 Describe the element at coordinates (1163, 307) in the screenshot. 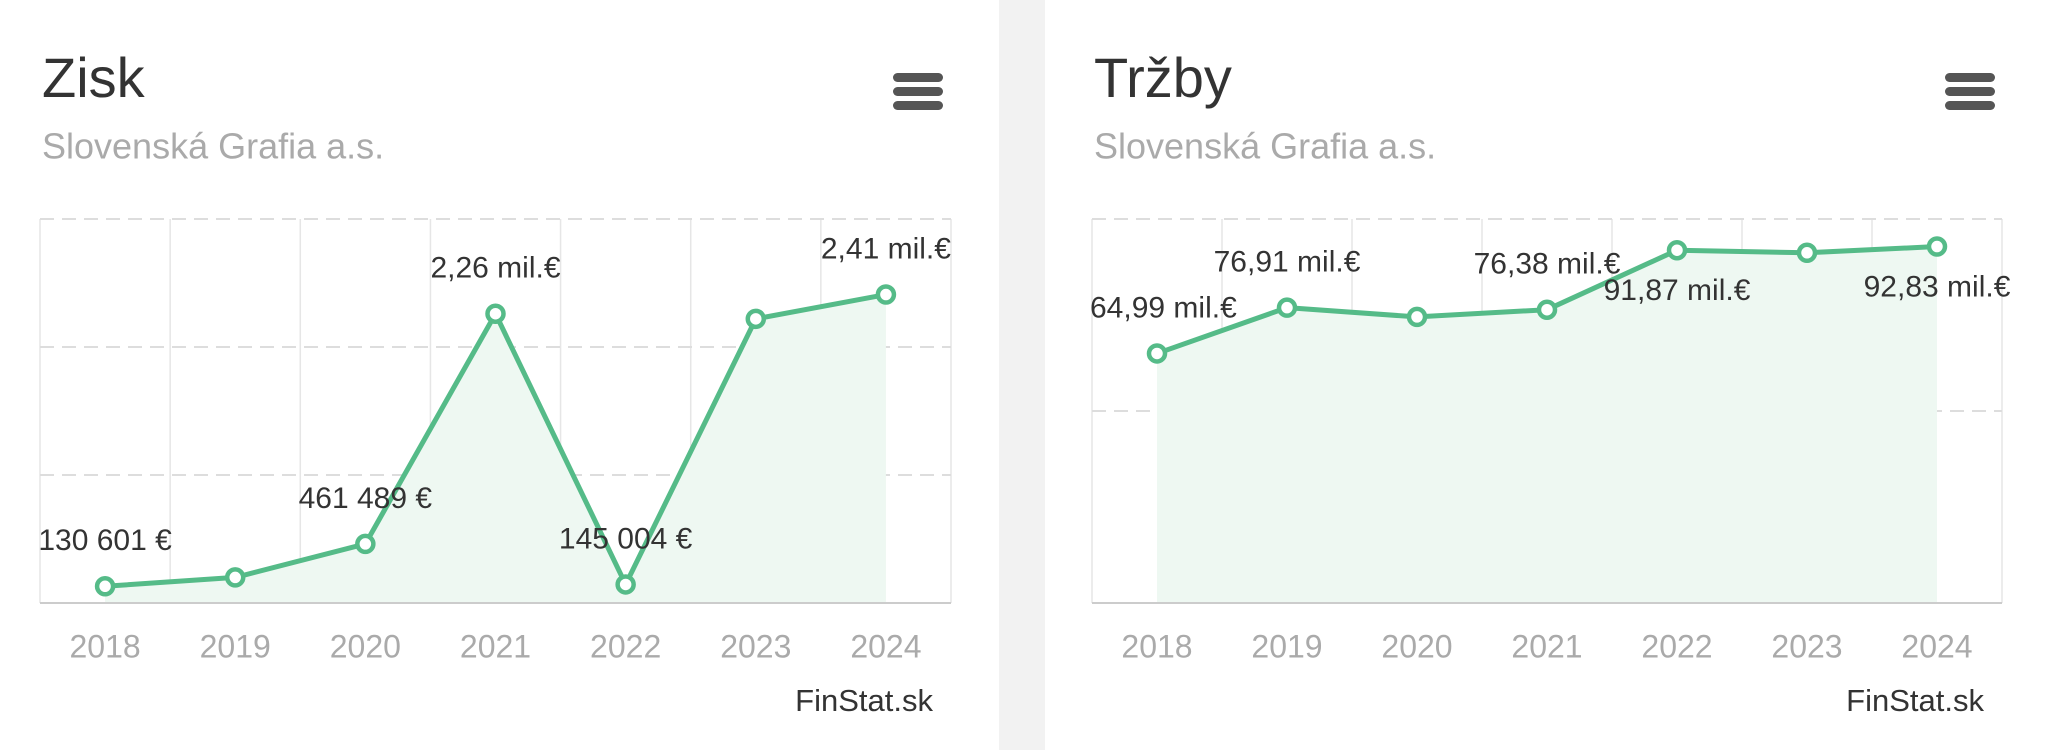

I see `data-label: 64,99 mil.€` at that location.